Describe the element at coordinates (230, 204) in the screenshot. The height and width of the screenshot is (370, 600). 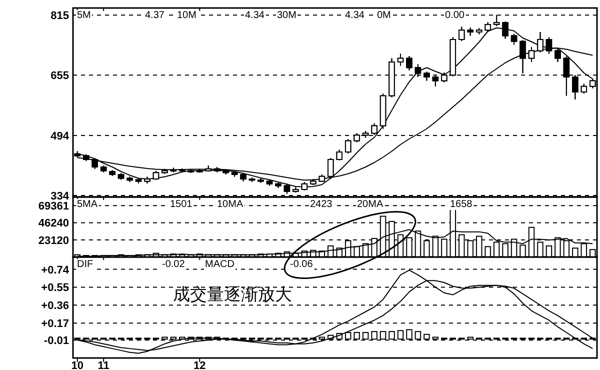
I see `annotation: 10MA` at that location.